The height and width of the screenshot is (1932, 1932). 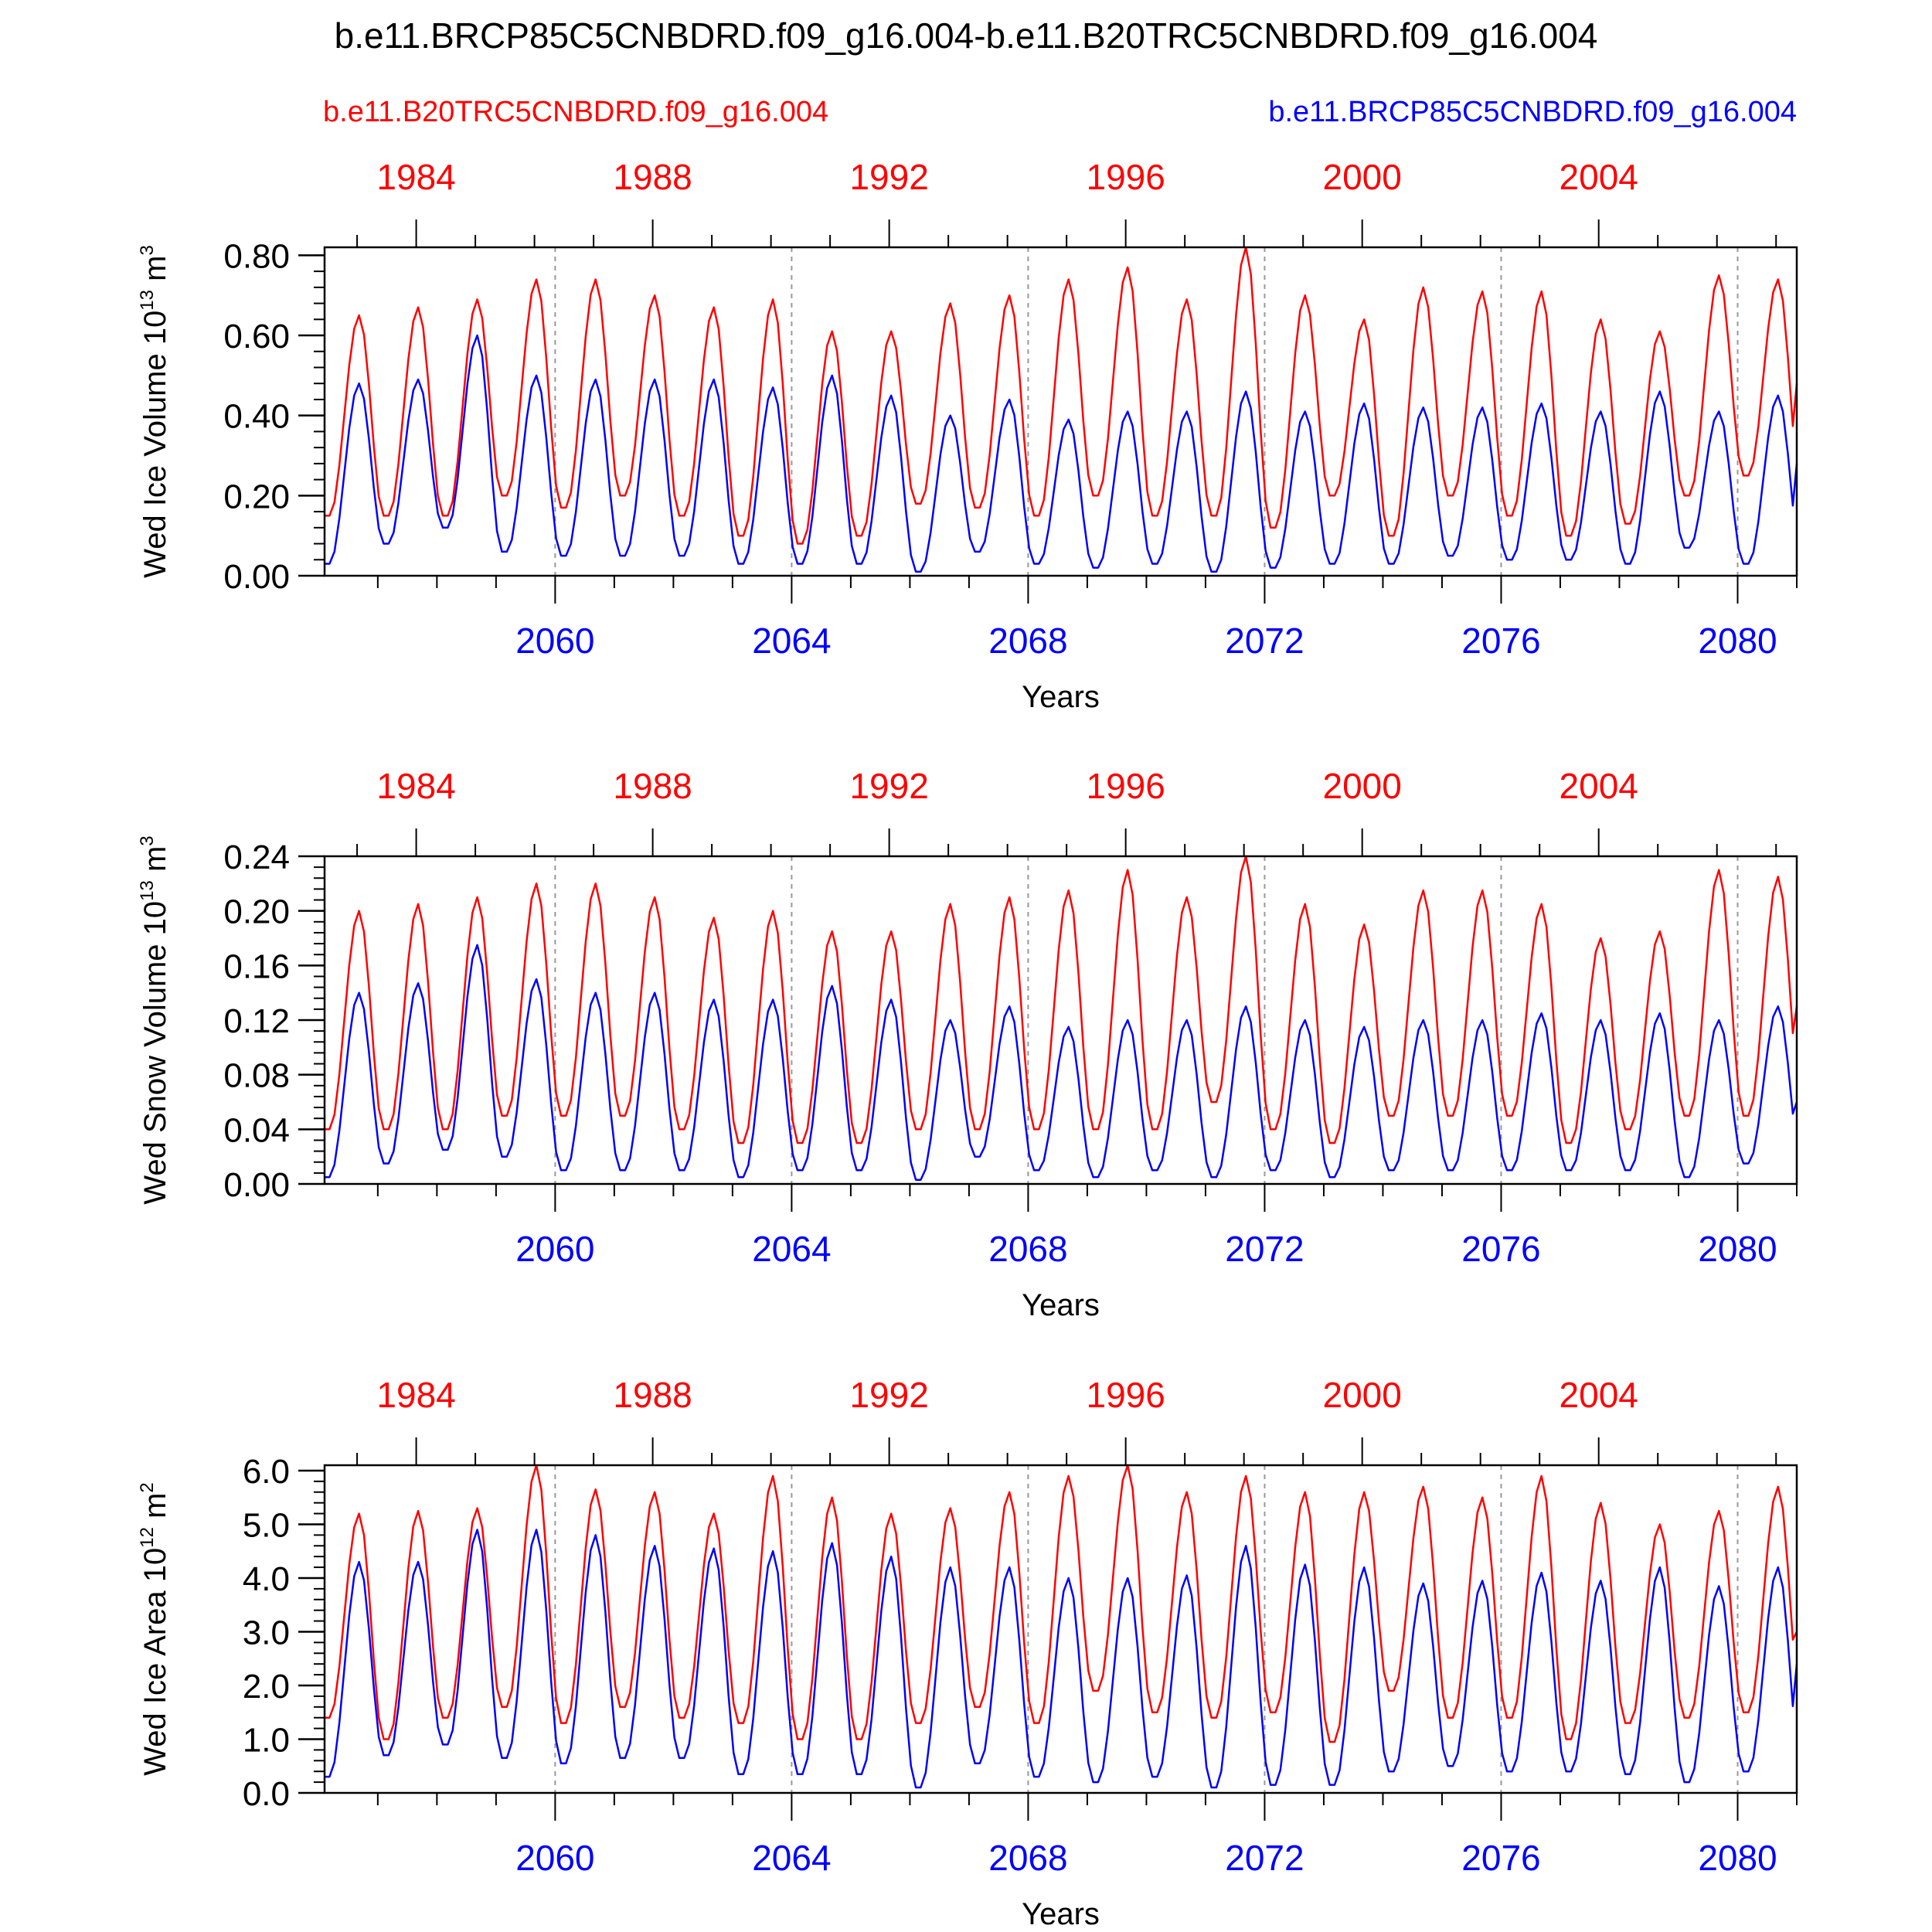 What do you see at coordinates (266, 1632) in the screenshot?
I see `y-tick-label: 3.0` at bounding box center [266, 1632].